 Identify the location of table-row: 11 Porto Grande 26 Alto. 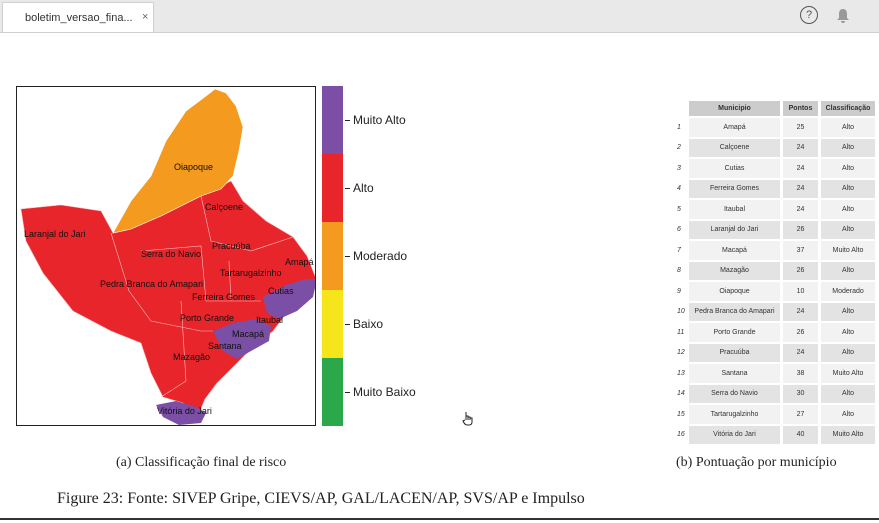
(775, 332).